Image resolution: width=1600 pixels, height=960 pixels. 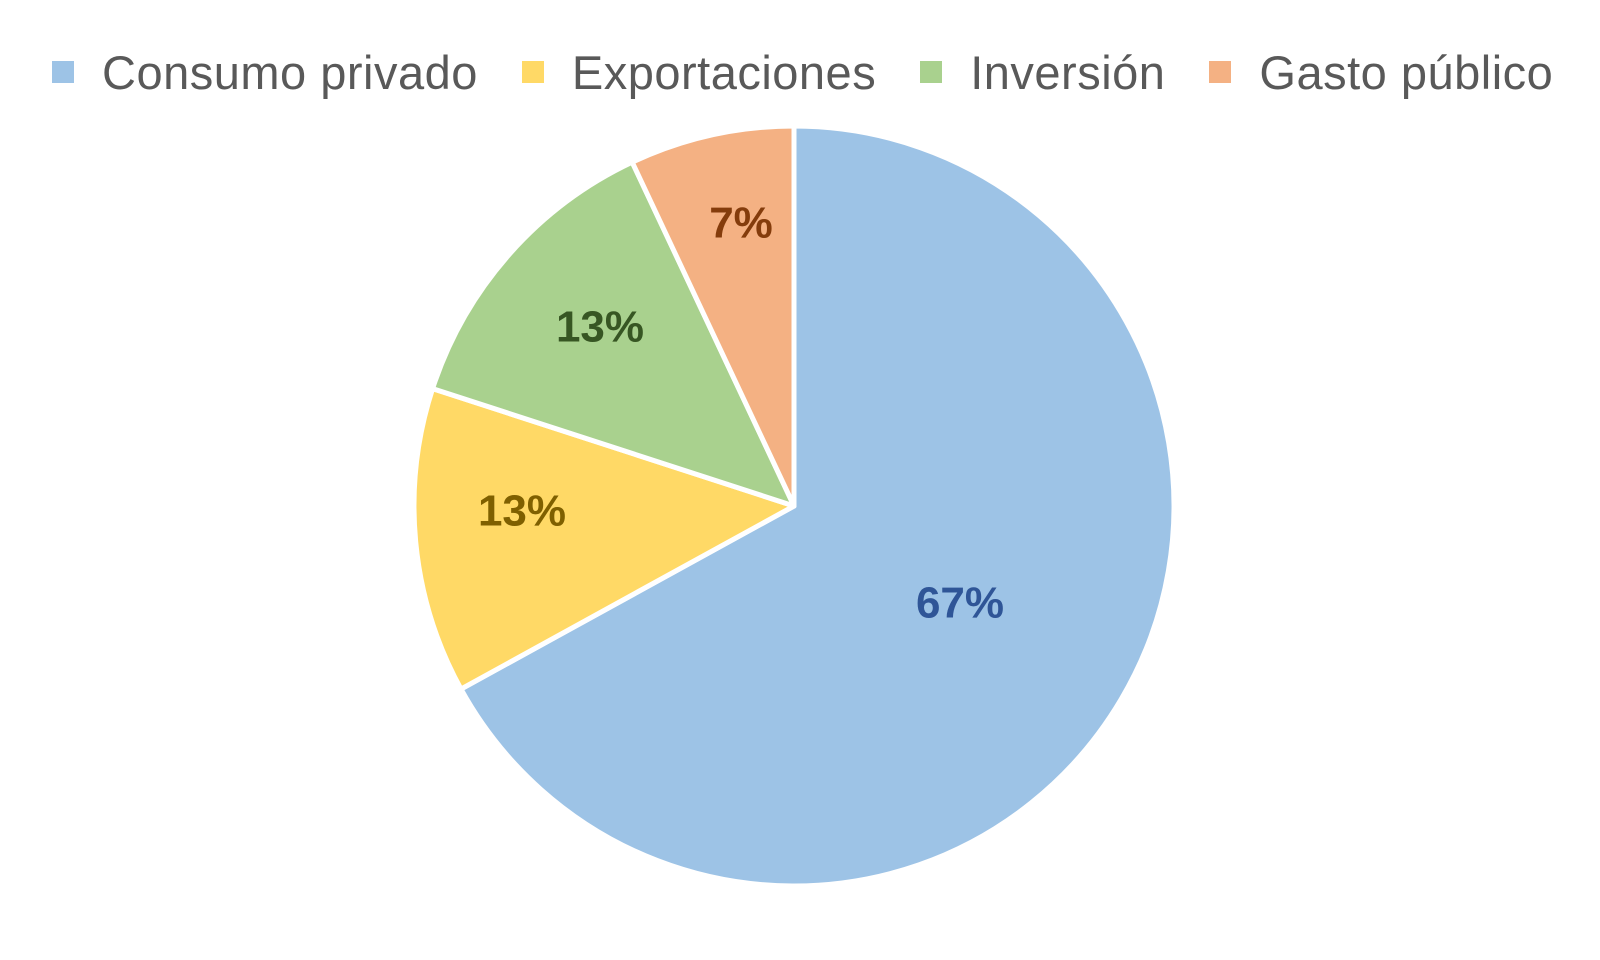 I want to click on pie-slice-inversion, so click(x=613, y=334).